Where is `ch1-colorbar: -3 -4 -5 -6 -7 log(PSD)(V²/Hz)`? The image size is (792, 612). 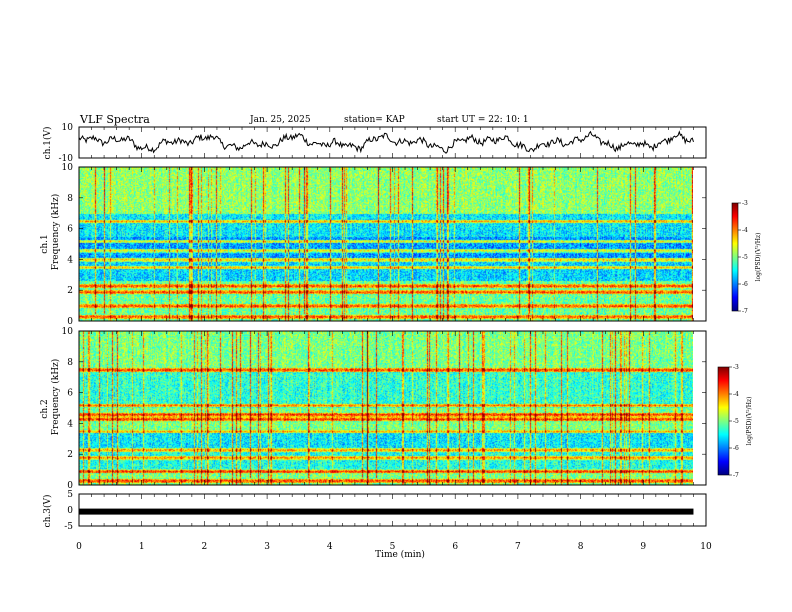 ch1-colorbar: -3 -4 -5 -6 -7 log(PSD)(V²/Hz) is located at coordinates (746, 257).